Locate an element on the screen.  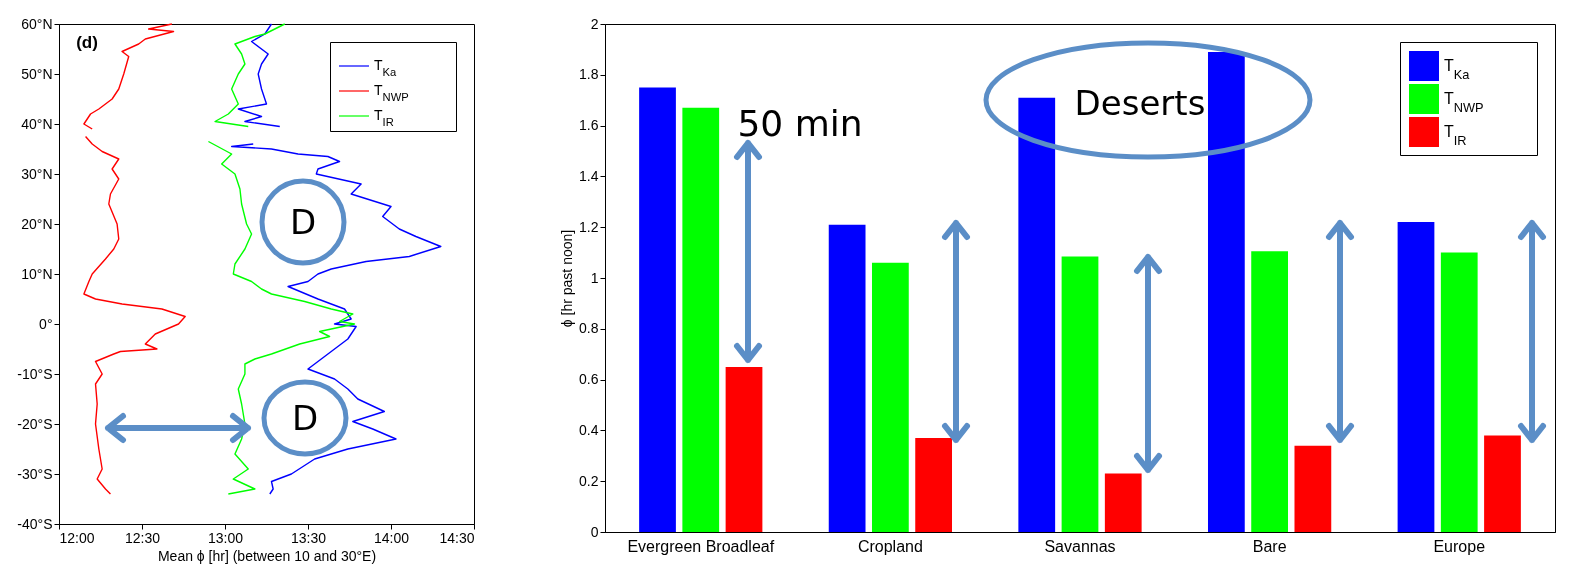
y-tick-label: 10°N is located at coordinates (37, 273).